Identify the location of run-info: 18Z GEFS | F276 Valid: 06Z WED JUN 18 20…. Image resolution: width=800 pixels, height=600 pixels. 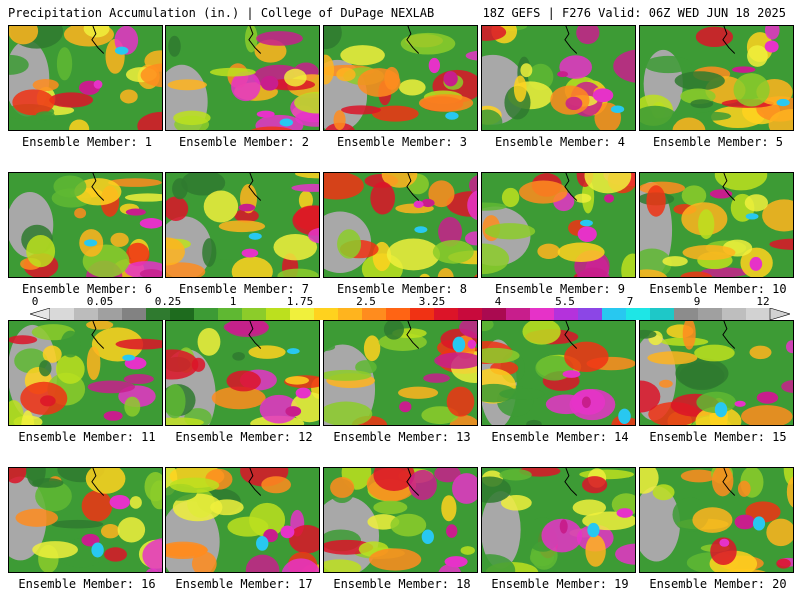
(634, 13).